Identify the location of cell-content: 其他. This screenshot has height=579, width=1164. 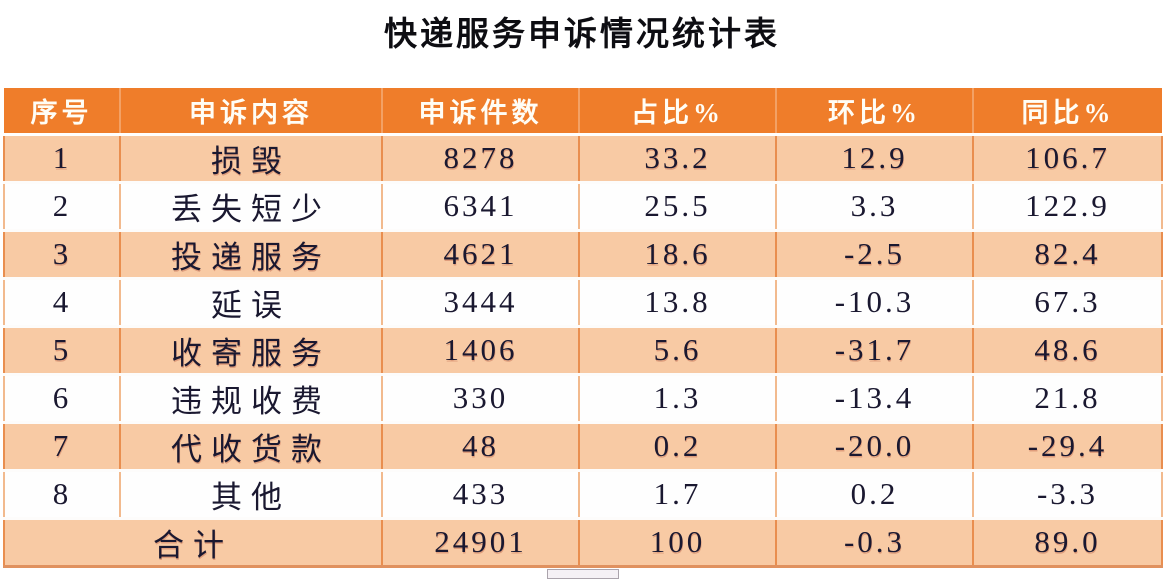
(251, 494).